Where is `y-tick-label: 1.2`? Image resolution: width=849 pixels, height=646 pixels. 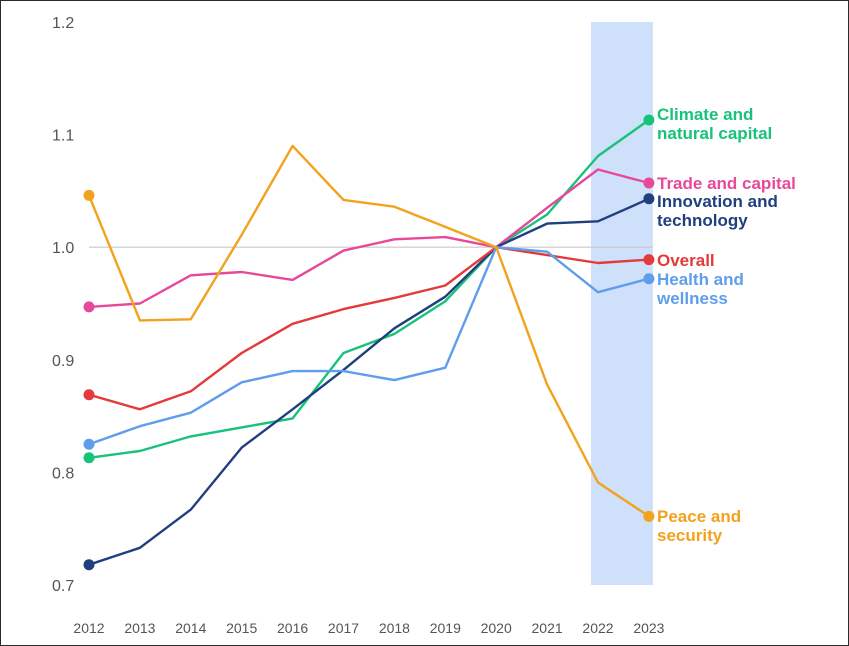
y-tick-label: 1.2 is located at coordinates (63, 23).